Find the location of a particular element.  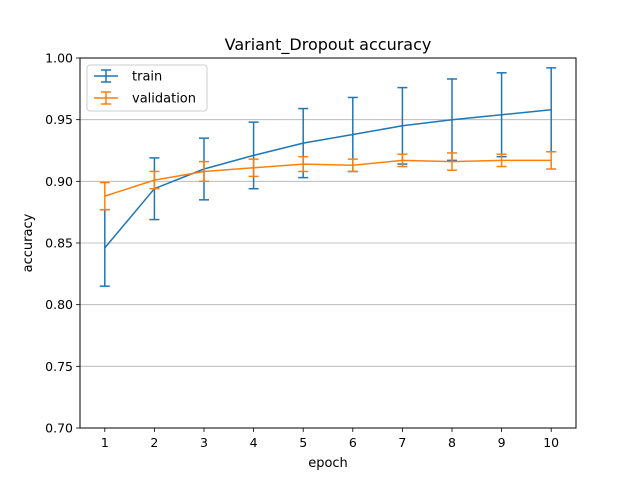

series-line is located at coordinates (328, 178).